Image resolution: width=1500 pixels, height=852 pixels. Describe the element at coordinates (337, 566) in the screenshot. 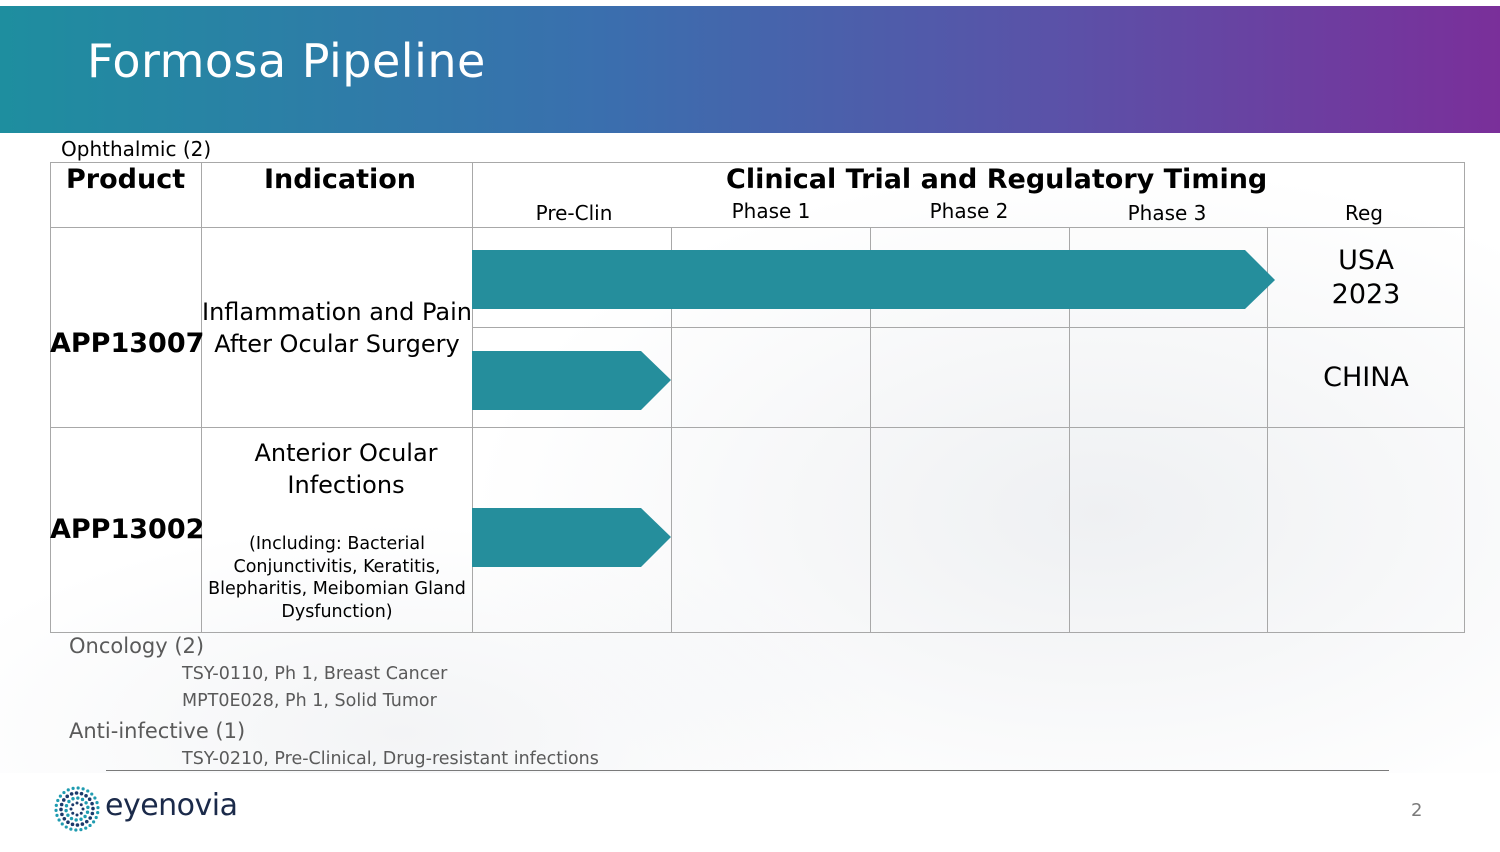

I see `indication-note-line: Conjunctivitis, Keratitis,` at that location.